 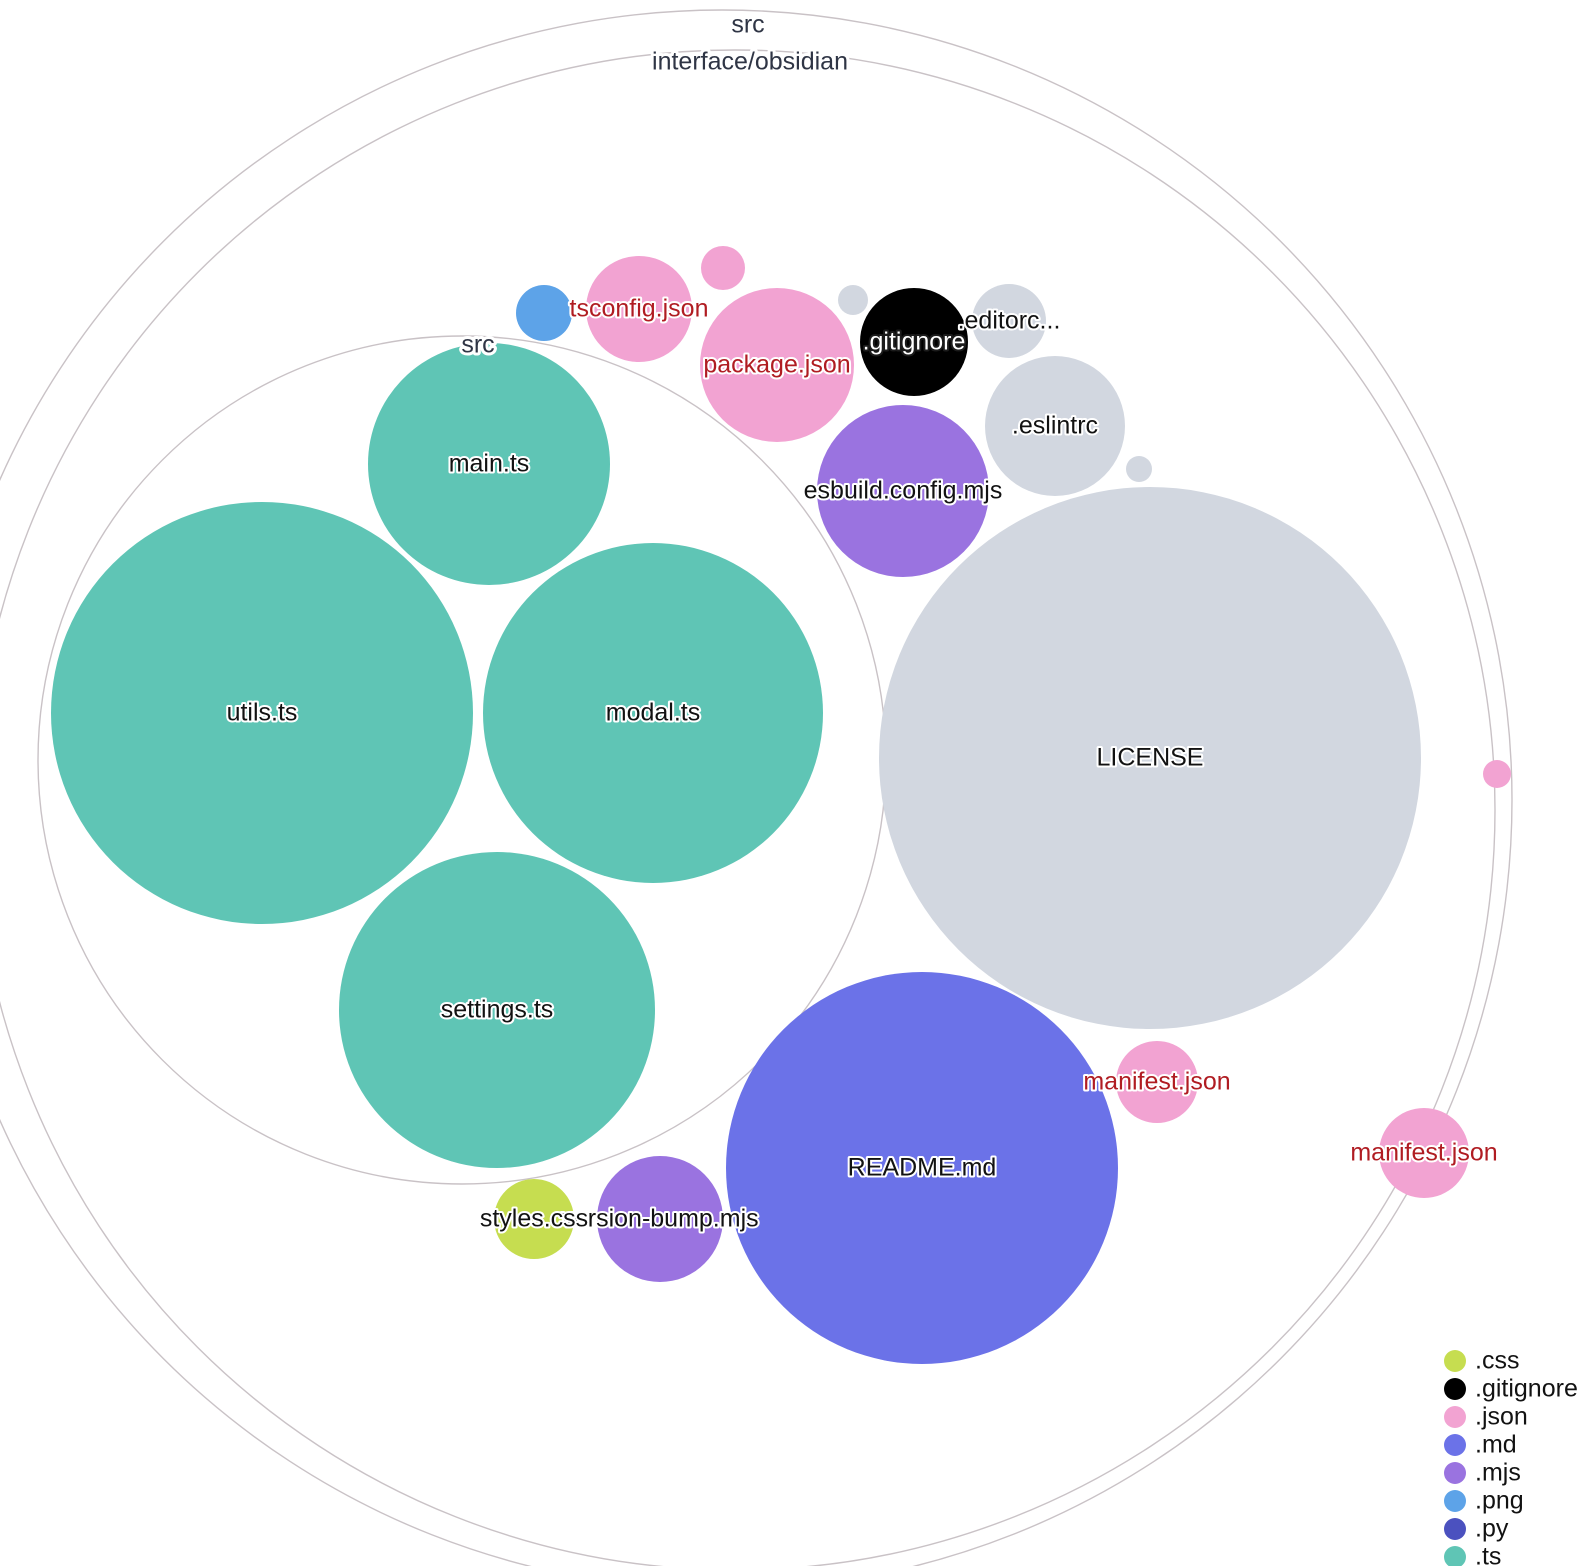 I want to click on file-label-styles-css-13: styles.css, so click(x=534, y=1219).